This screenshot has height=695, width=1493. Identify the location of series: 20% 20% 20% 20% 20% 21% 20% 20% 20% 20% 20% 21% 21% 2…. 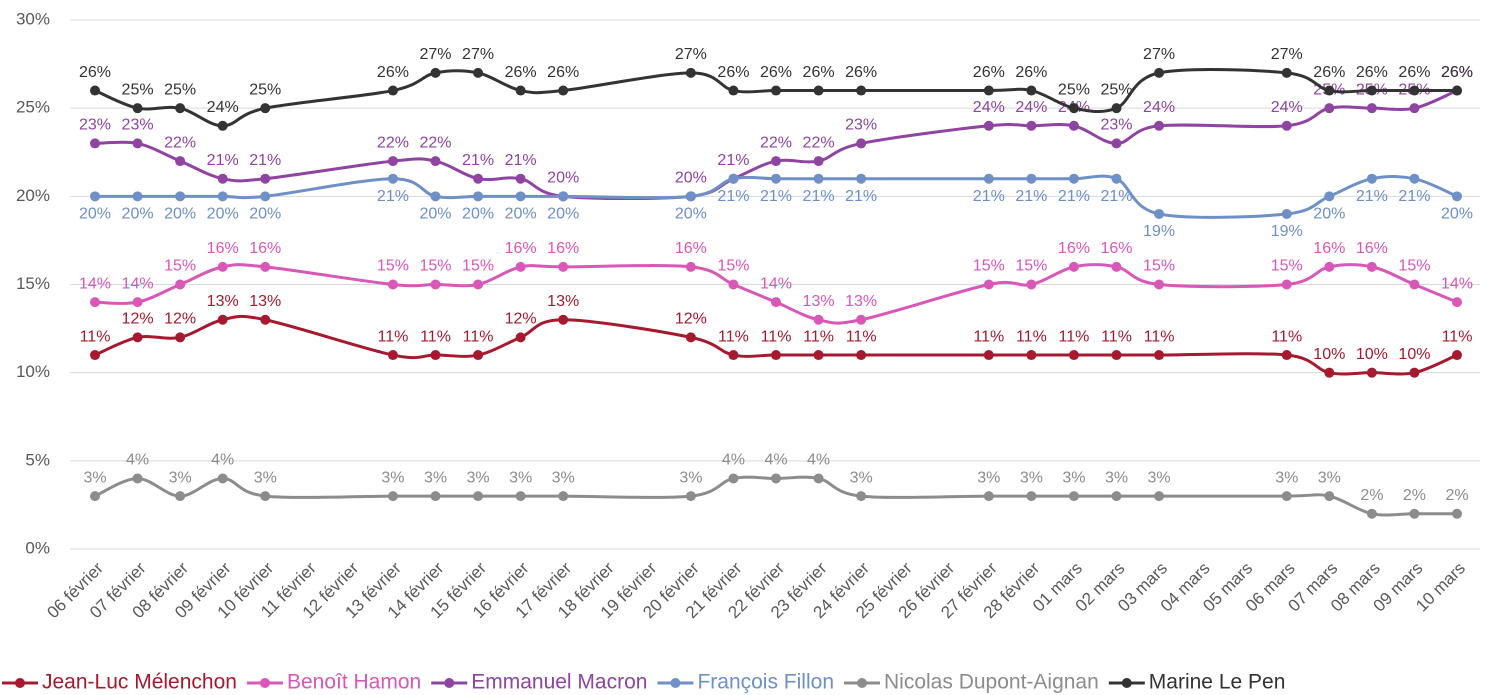
(776, 206).